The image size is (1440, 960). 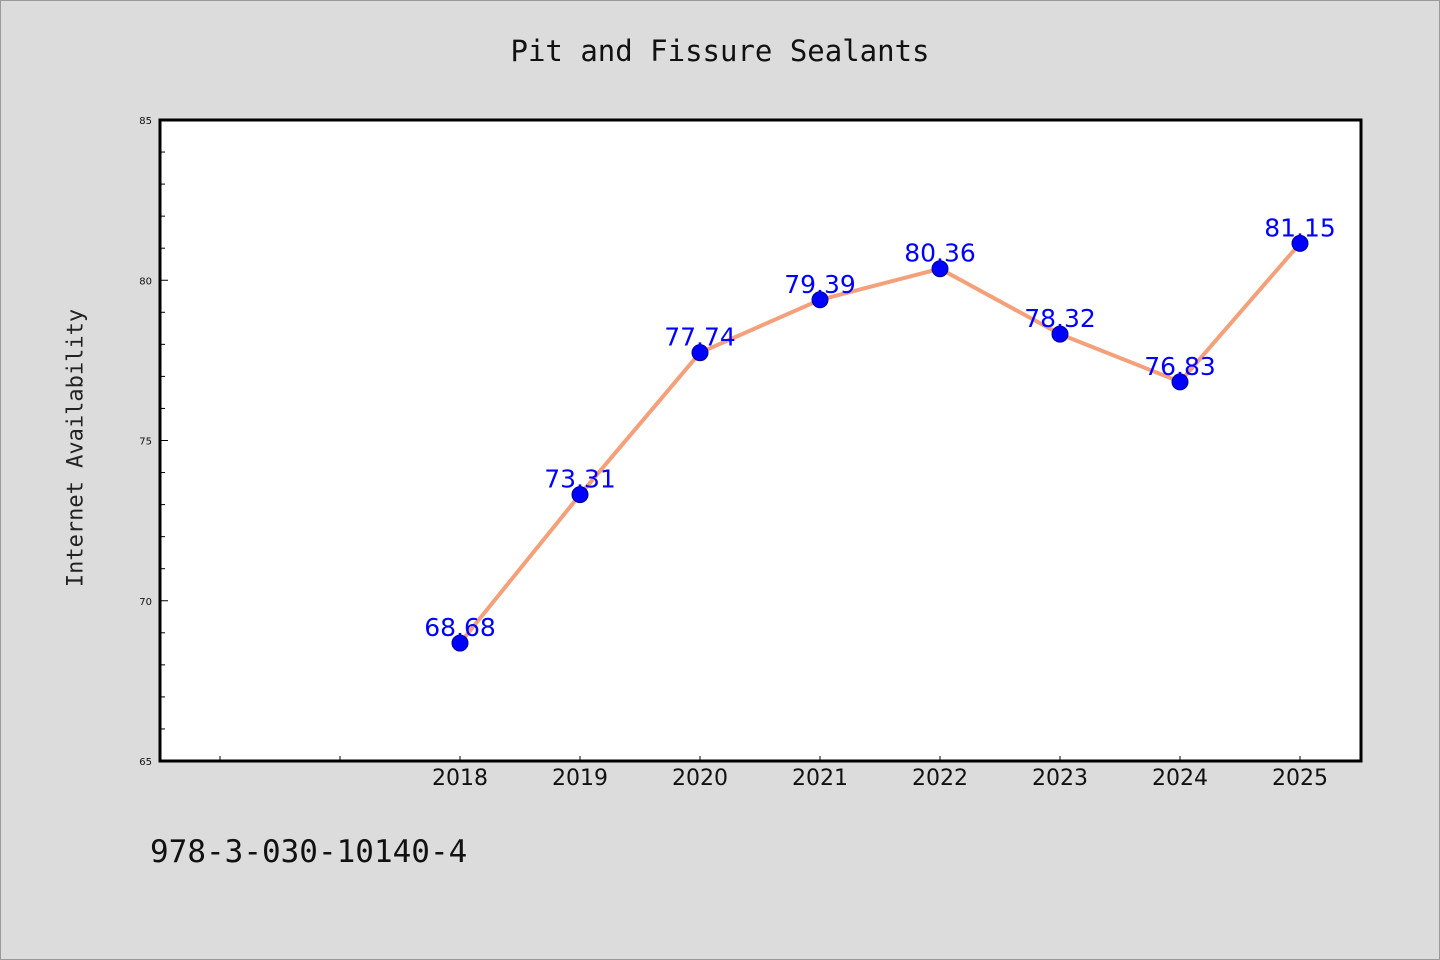 What do you see at coordinates (940, 253) in the screenshot?
I see `data-label: 80.36` at bounding box center [940, 253].